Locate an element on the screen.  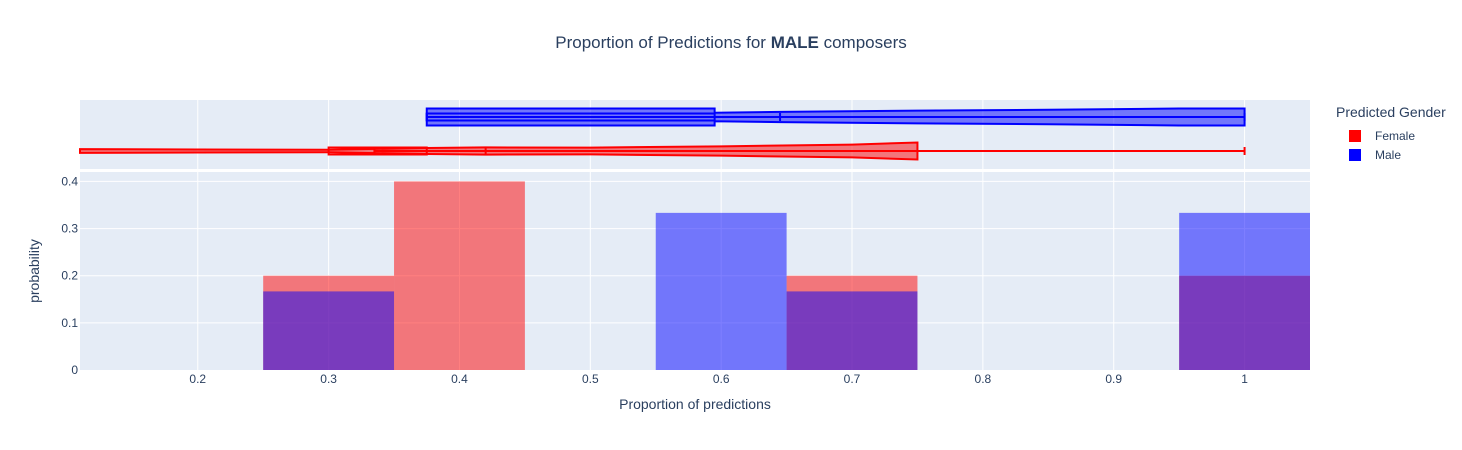
x-tick-label: 1 is located at coordinates (1244, 379).